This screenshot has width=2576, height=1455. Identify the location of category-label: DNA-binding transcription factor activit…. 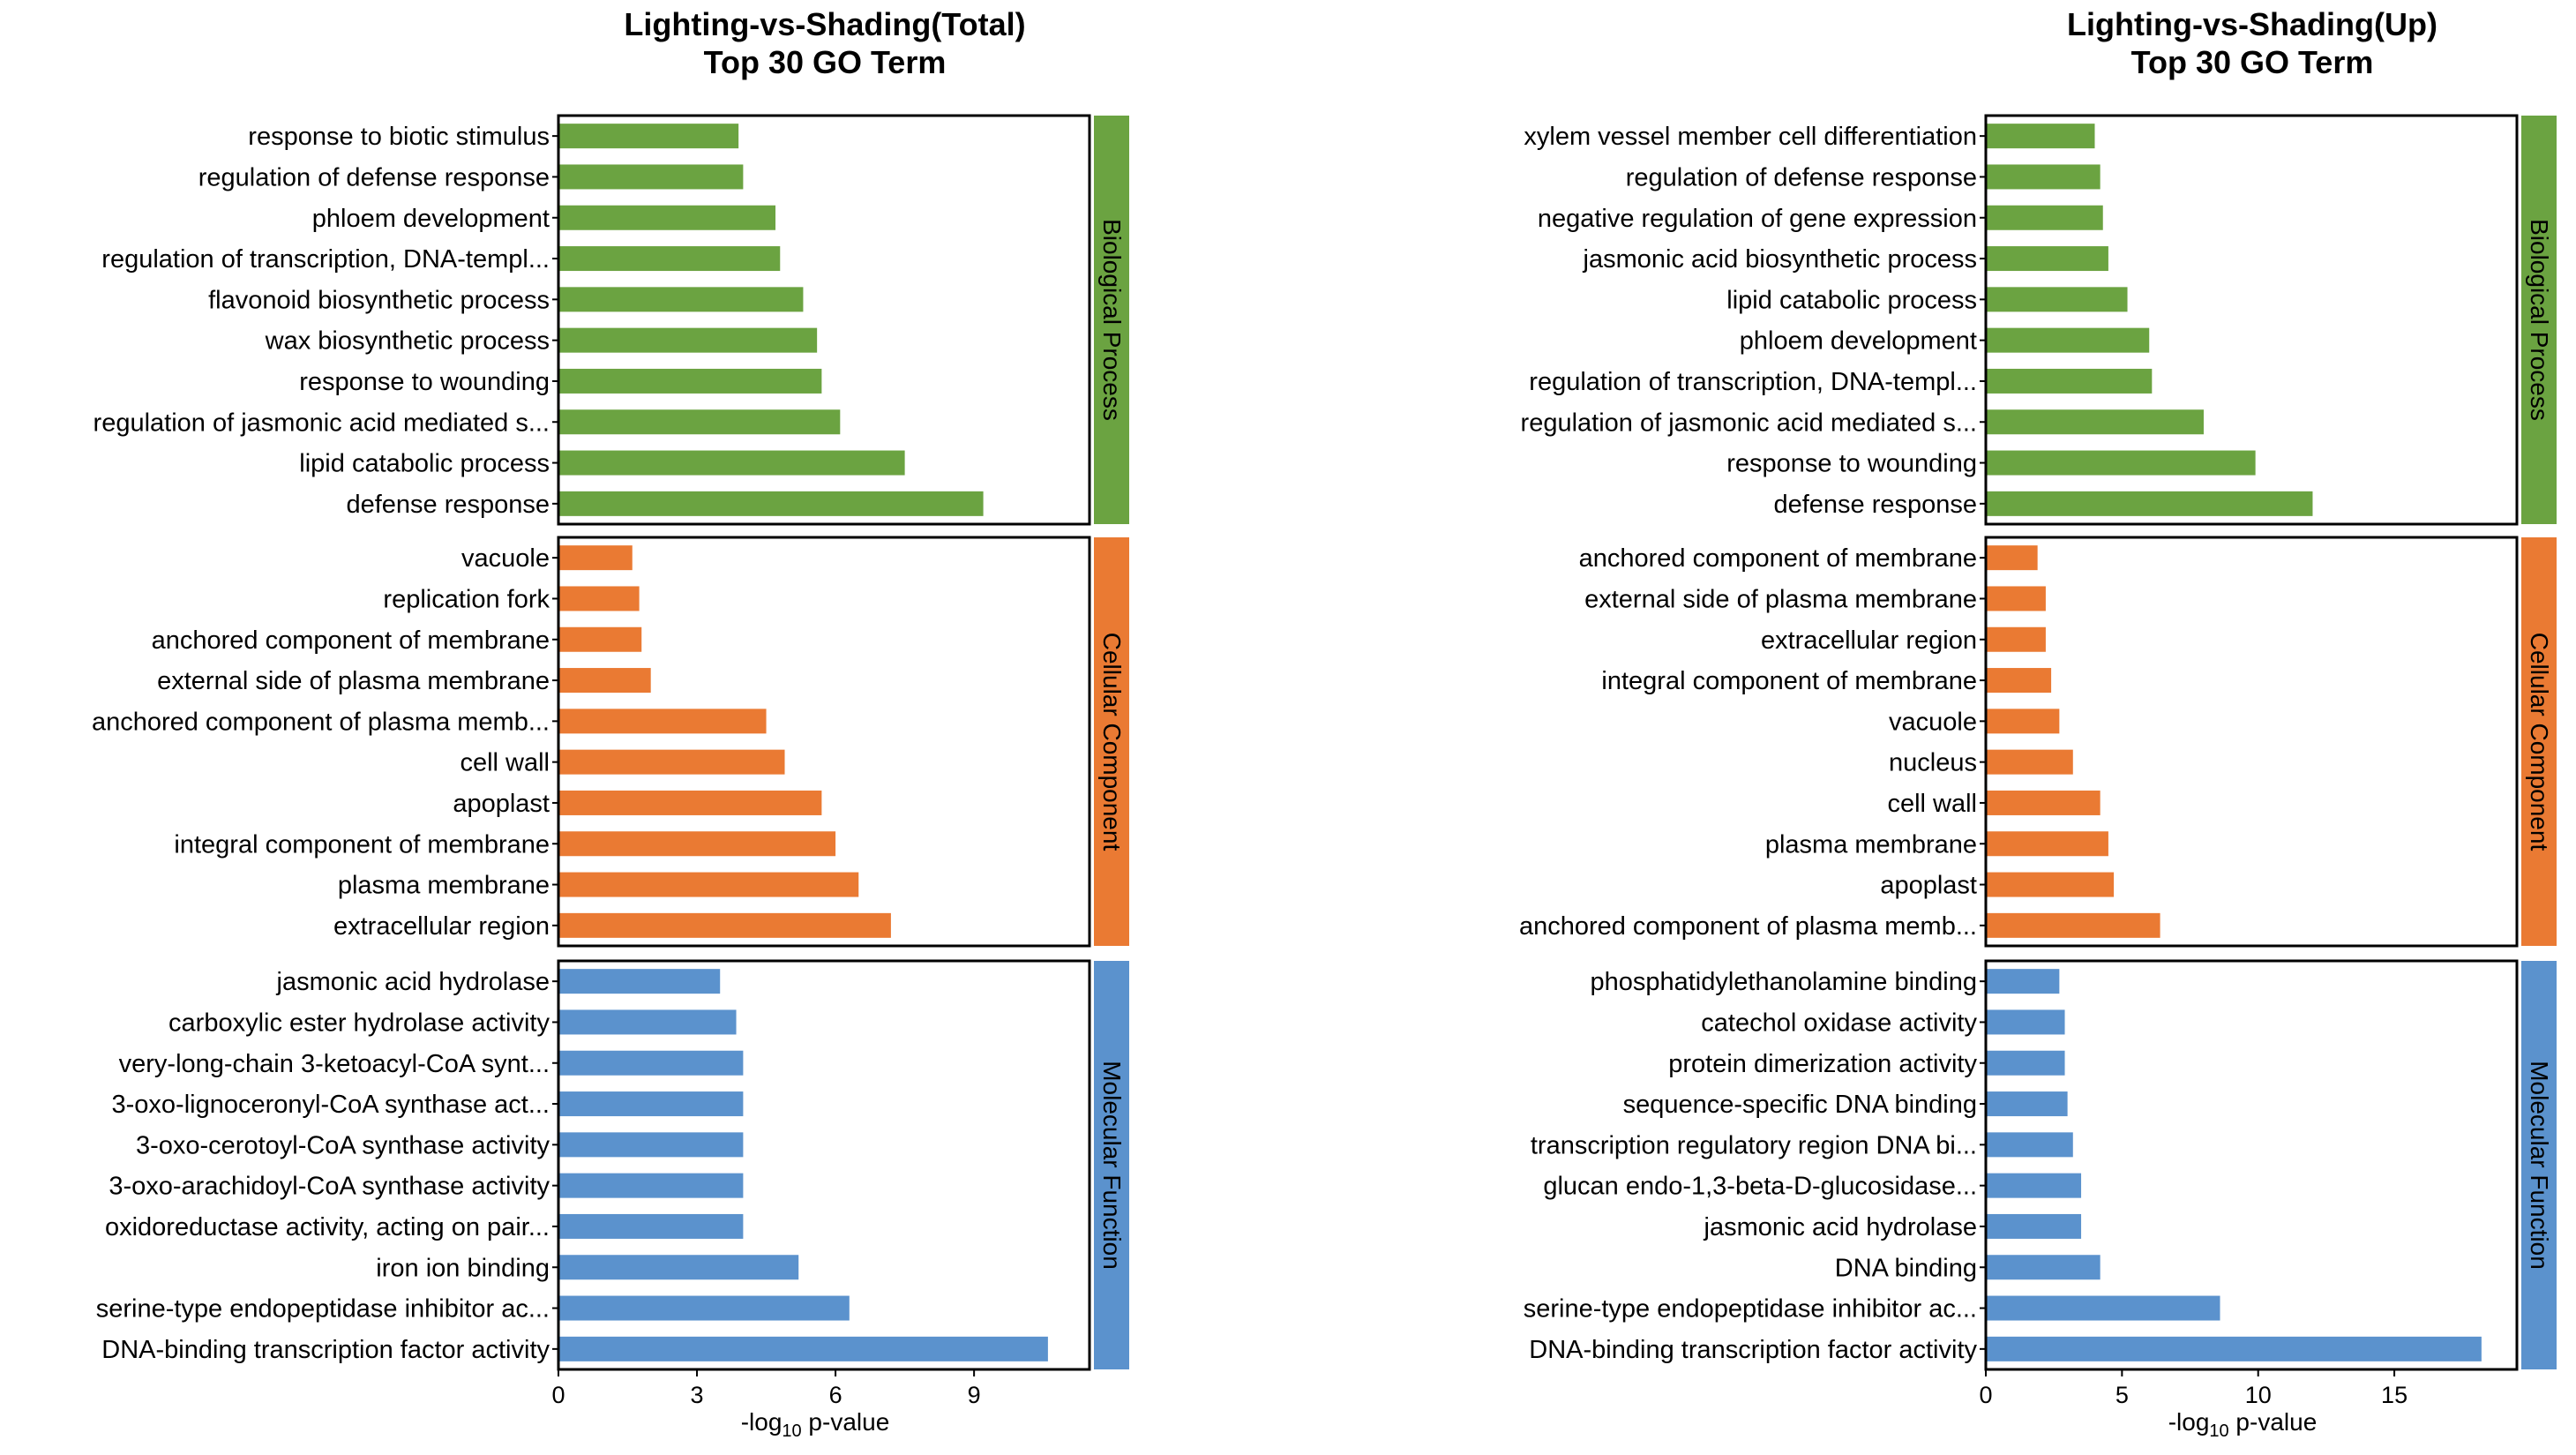
(326, 1350).